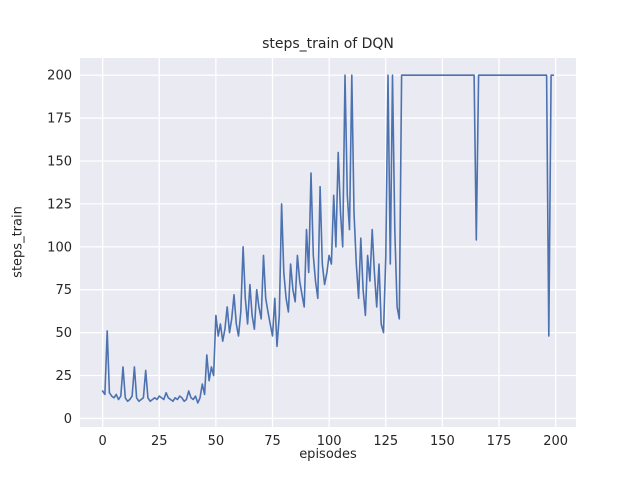 The image size is (640, 480). What do you see at coordinates (18, 242) in the screenshot?
I see `y-axis-label: steps_train` at bounding box center [18, 242].